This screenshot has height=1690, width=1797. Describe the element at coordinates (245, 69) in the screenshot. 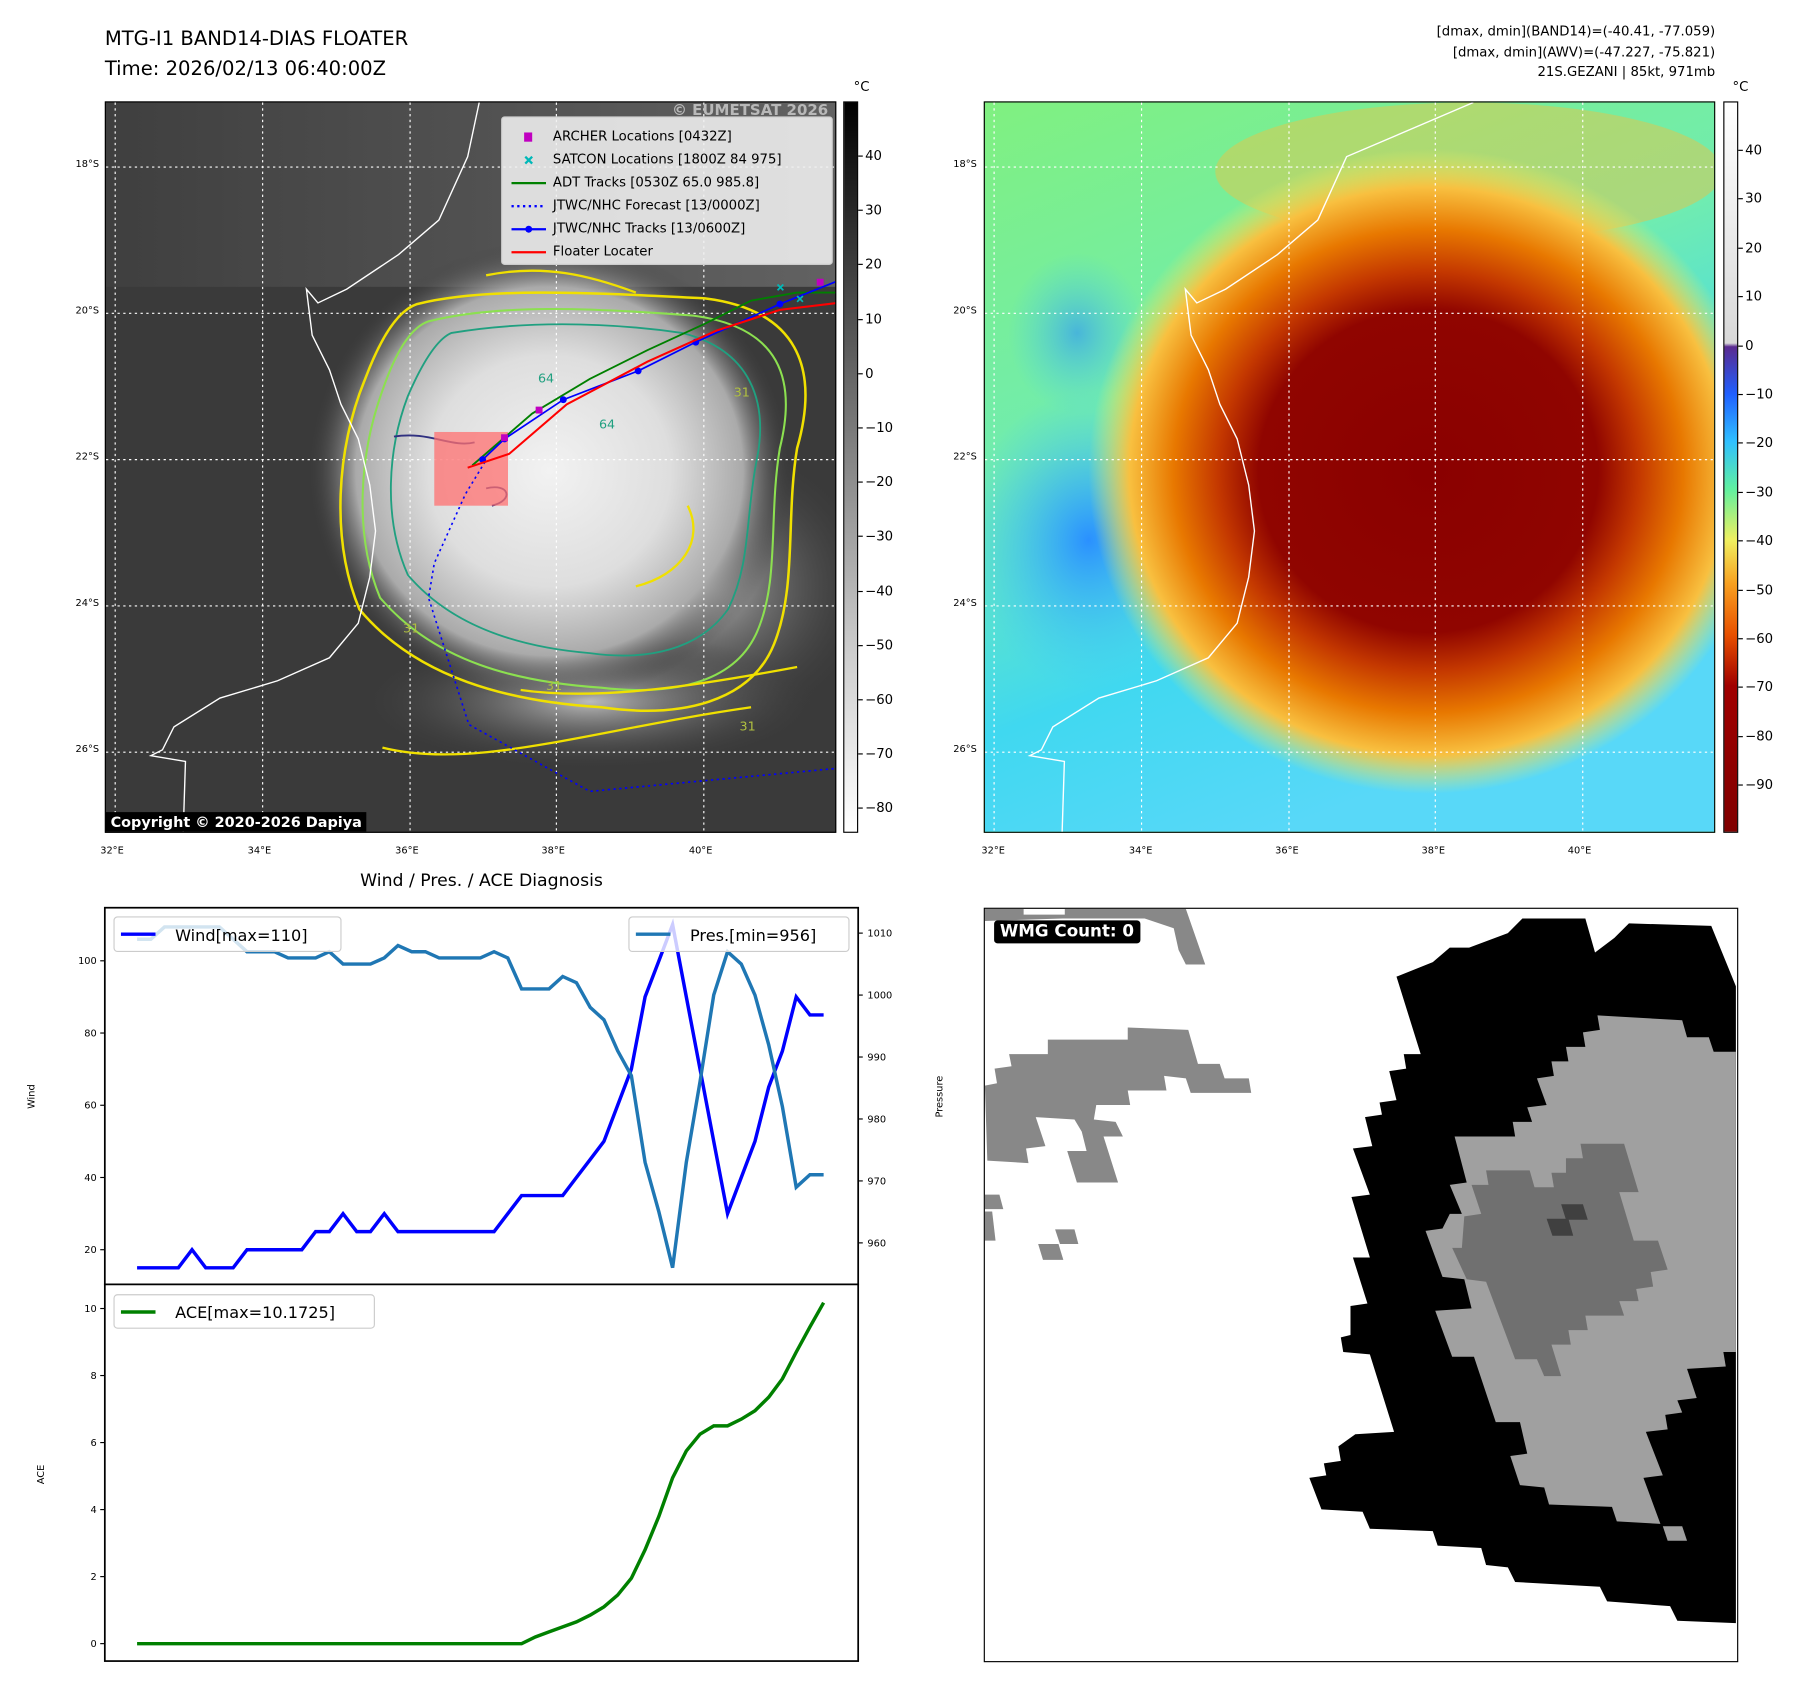

I see `figure-time: Time: 2026/02/13 06:40:00Z` at that location.